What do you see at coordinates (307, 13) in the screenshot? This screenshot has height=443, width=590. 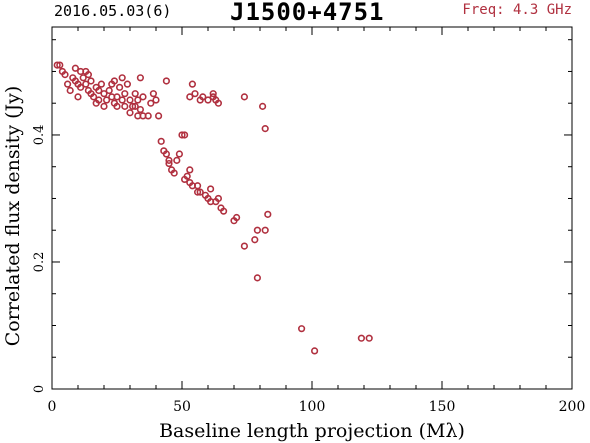 I see `source-name-title: J1500+4751` at bounding box center [307, 13].